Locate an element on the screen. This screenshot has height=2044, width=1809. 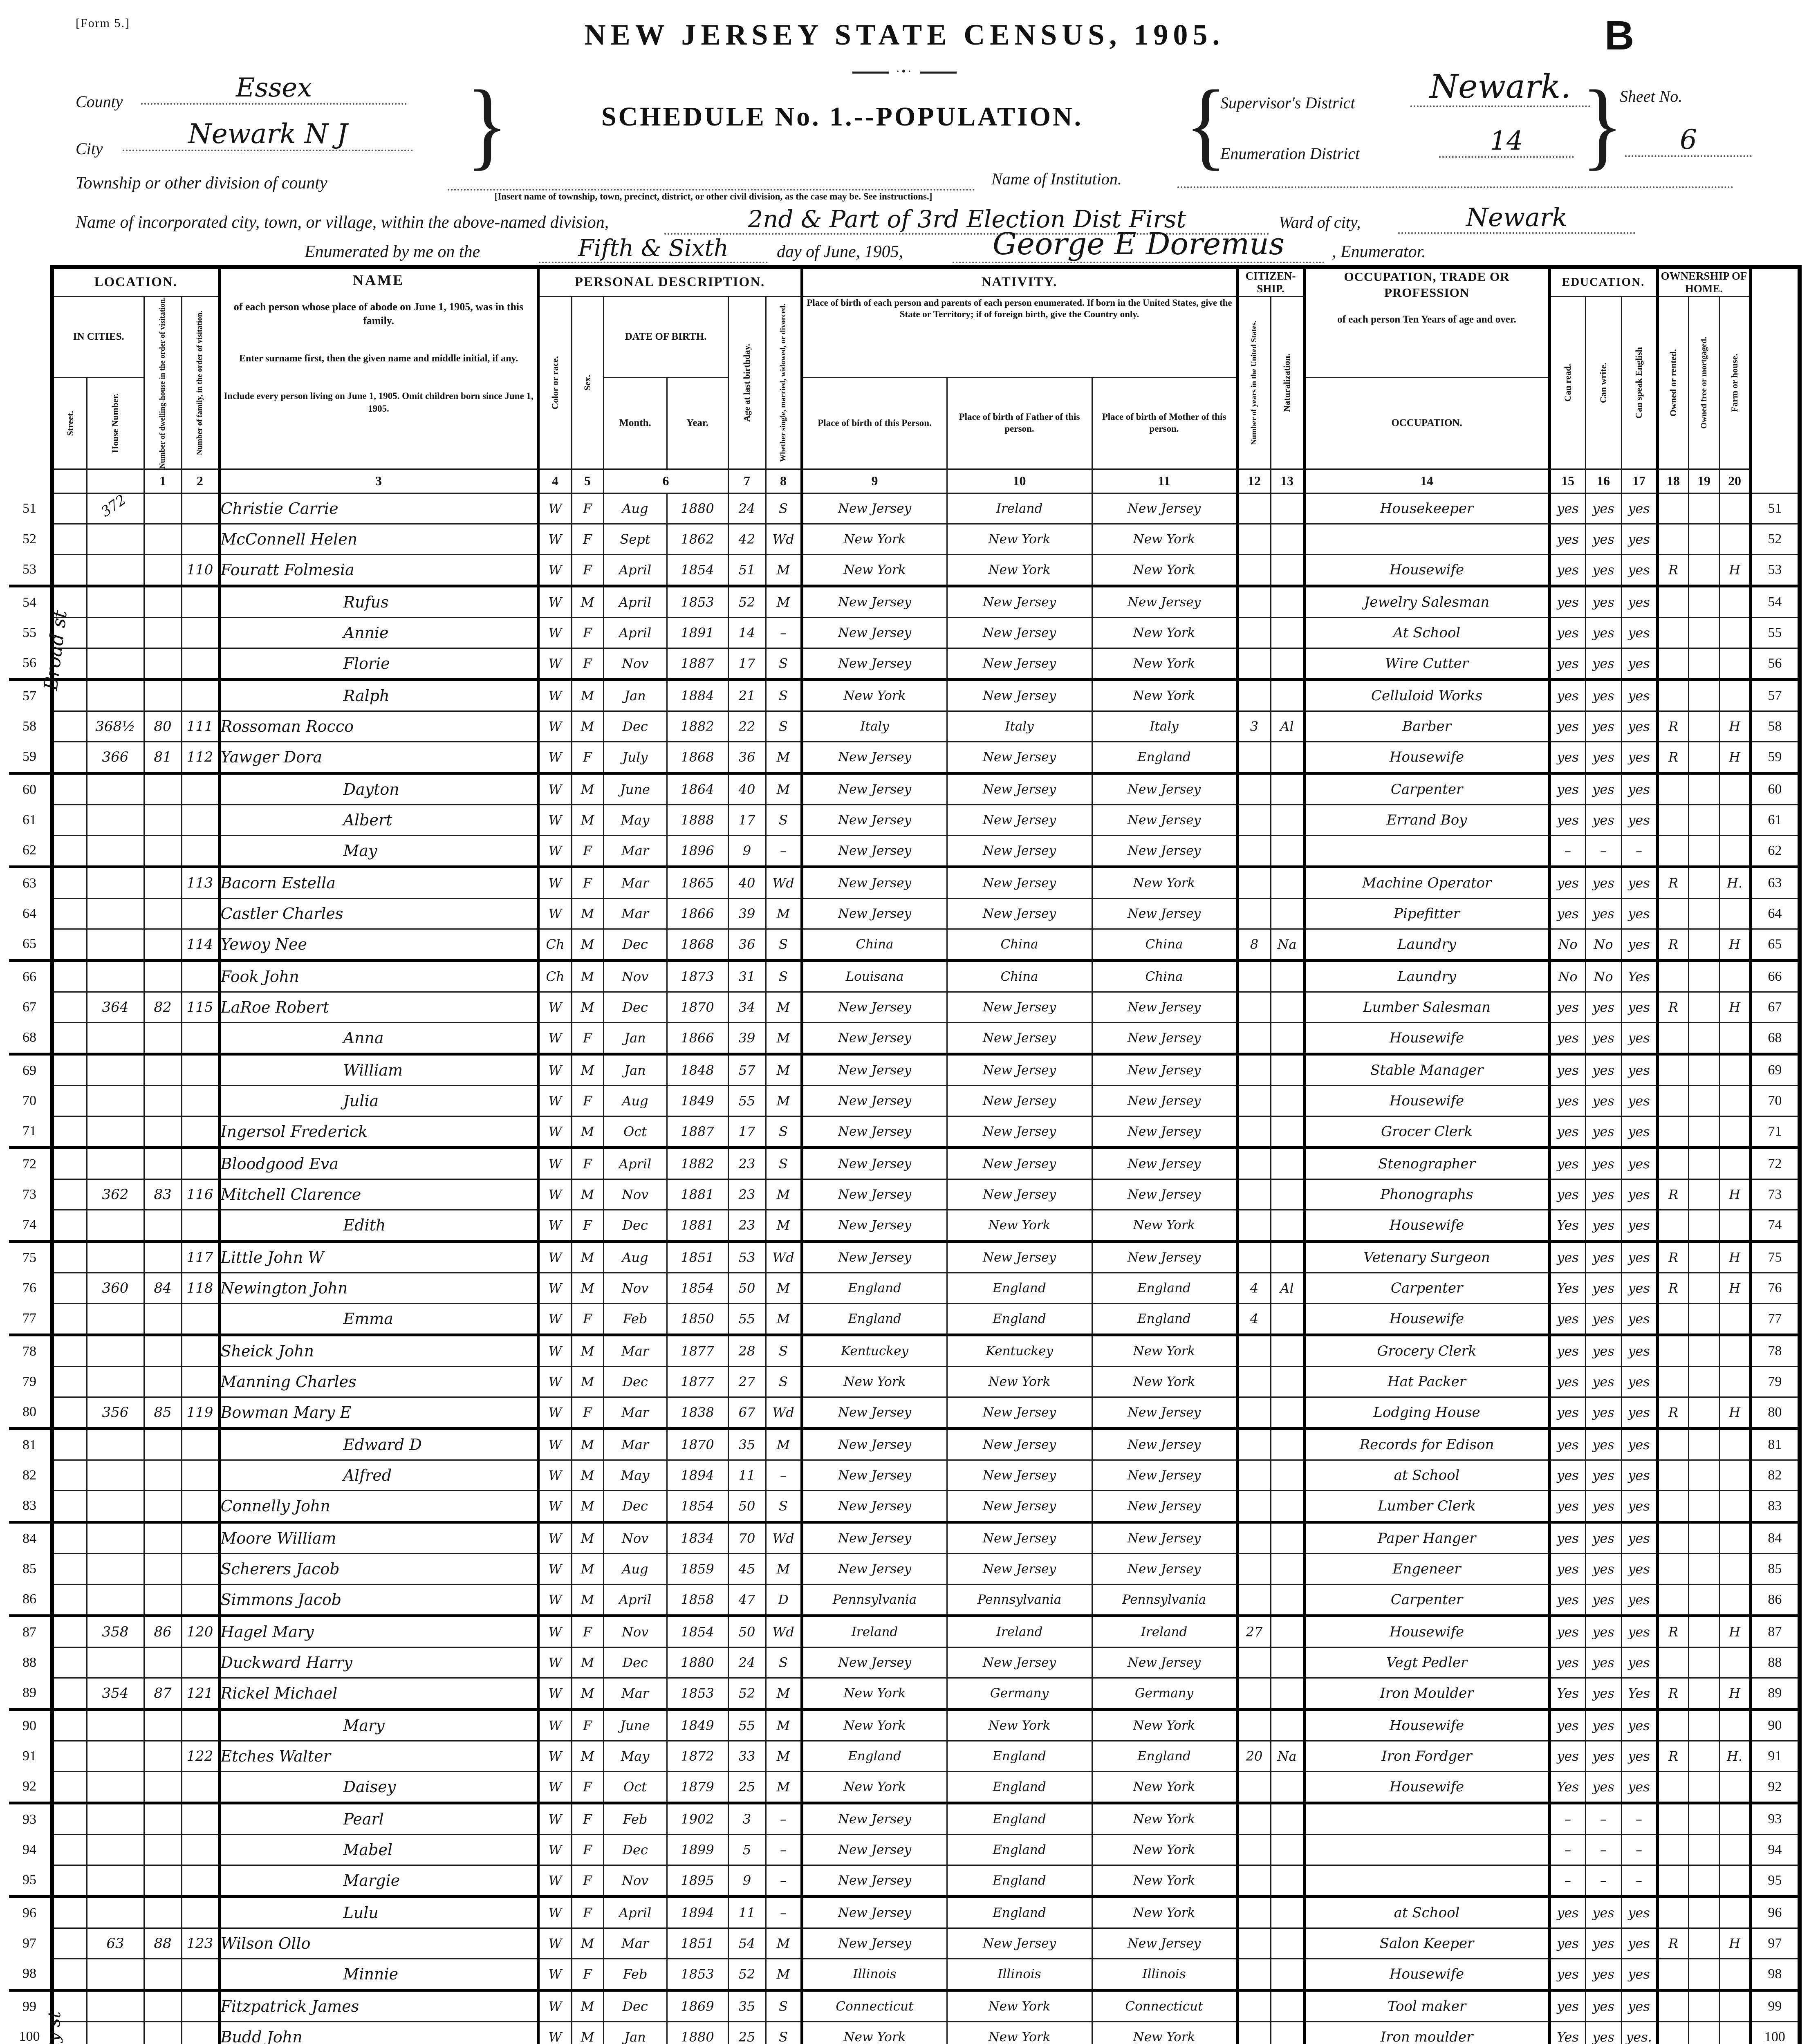
cell-pf: New Jersey is located at coordinates (1019, 913).